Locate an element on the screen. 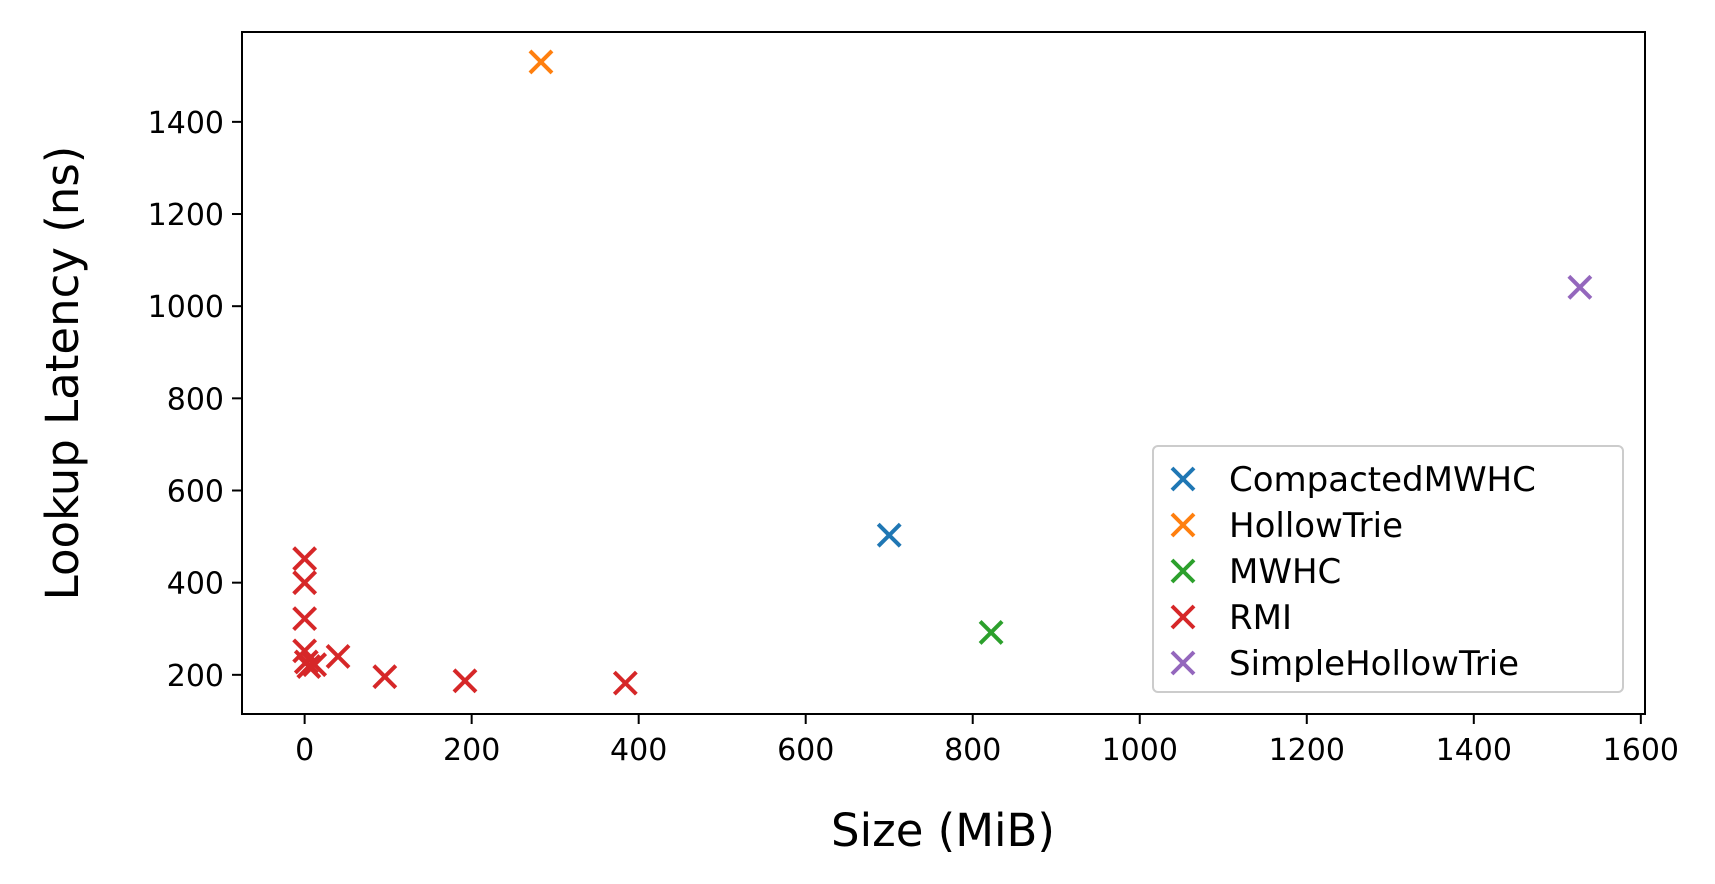  y-tick-label: 1200 is located at coordinates (186, 215).